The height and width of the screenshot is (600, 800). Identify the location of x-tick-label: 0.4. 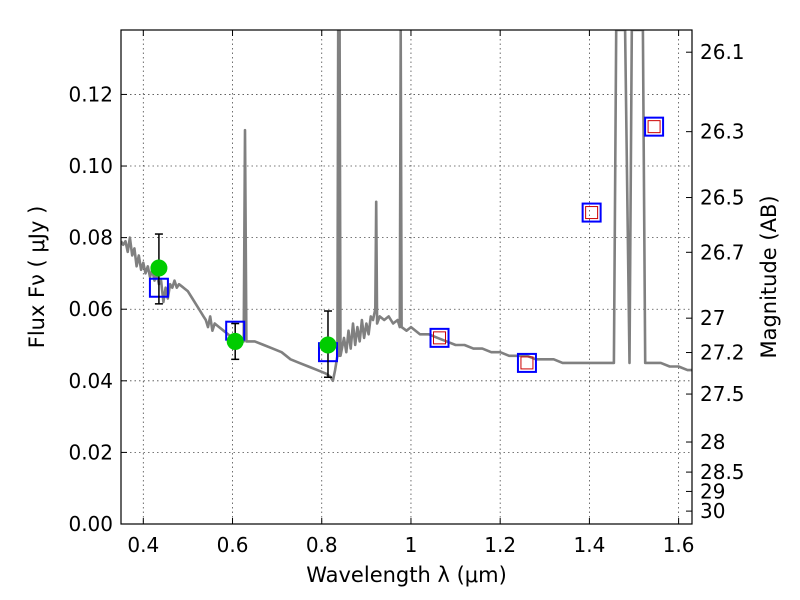
(143, 545).